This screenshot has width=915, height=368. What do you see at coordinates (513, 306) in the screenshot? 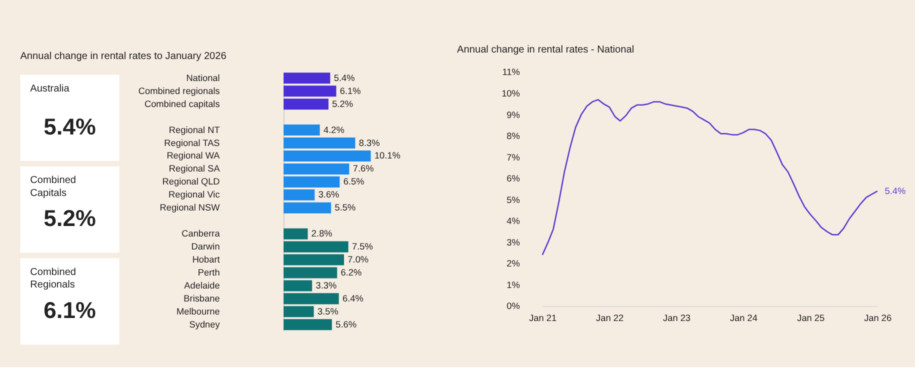
I see `y-tick-label: 0%` at bounding box center [513, 306].